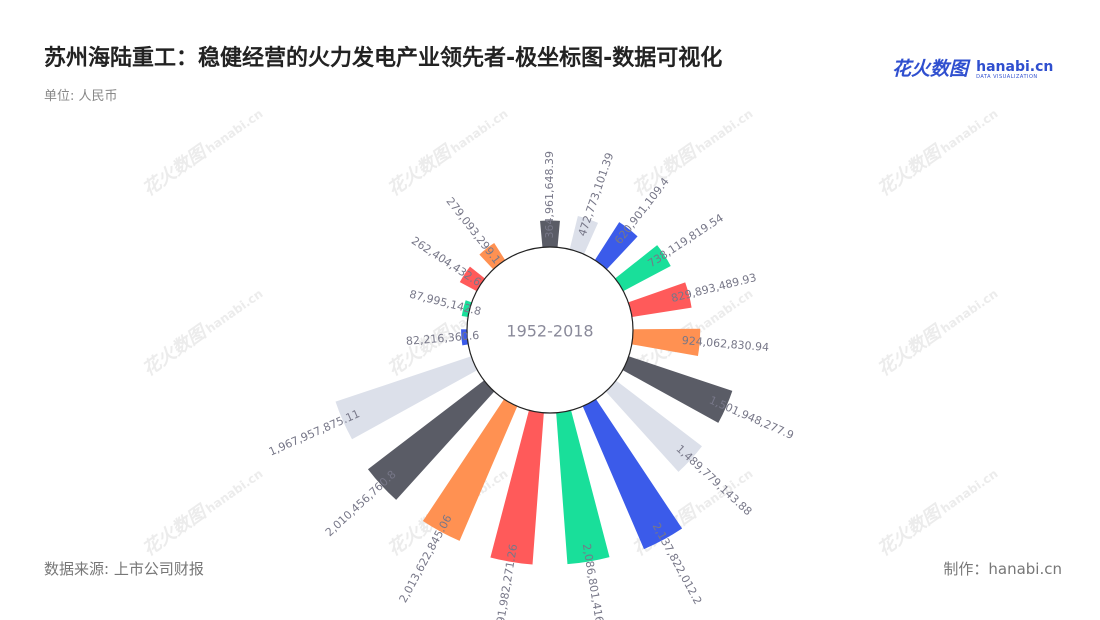 The image size is (1100, 620). Describe the element at coordinates (124, 569) in the screenshot. I see `data-source: 数据来源: 上市公司财报` at that location.